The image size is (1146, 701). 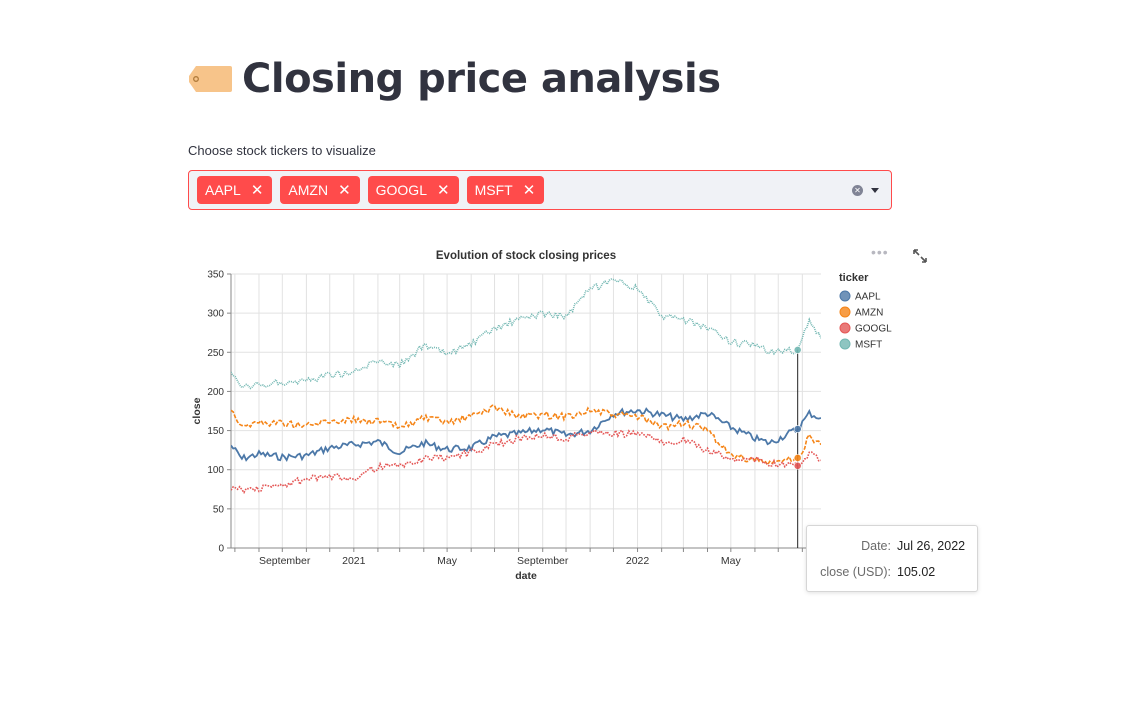 I want to click on hover-point-googl, so click(x=797, y=465).